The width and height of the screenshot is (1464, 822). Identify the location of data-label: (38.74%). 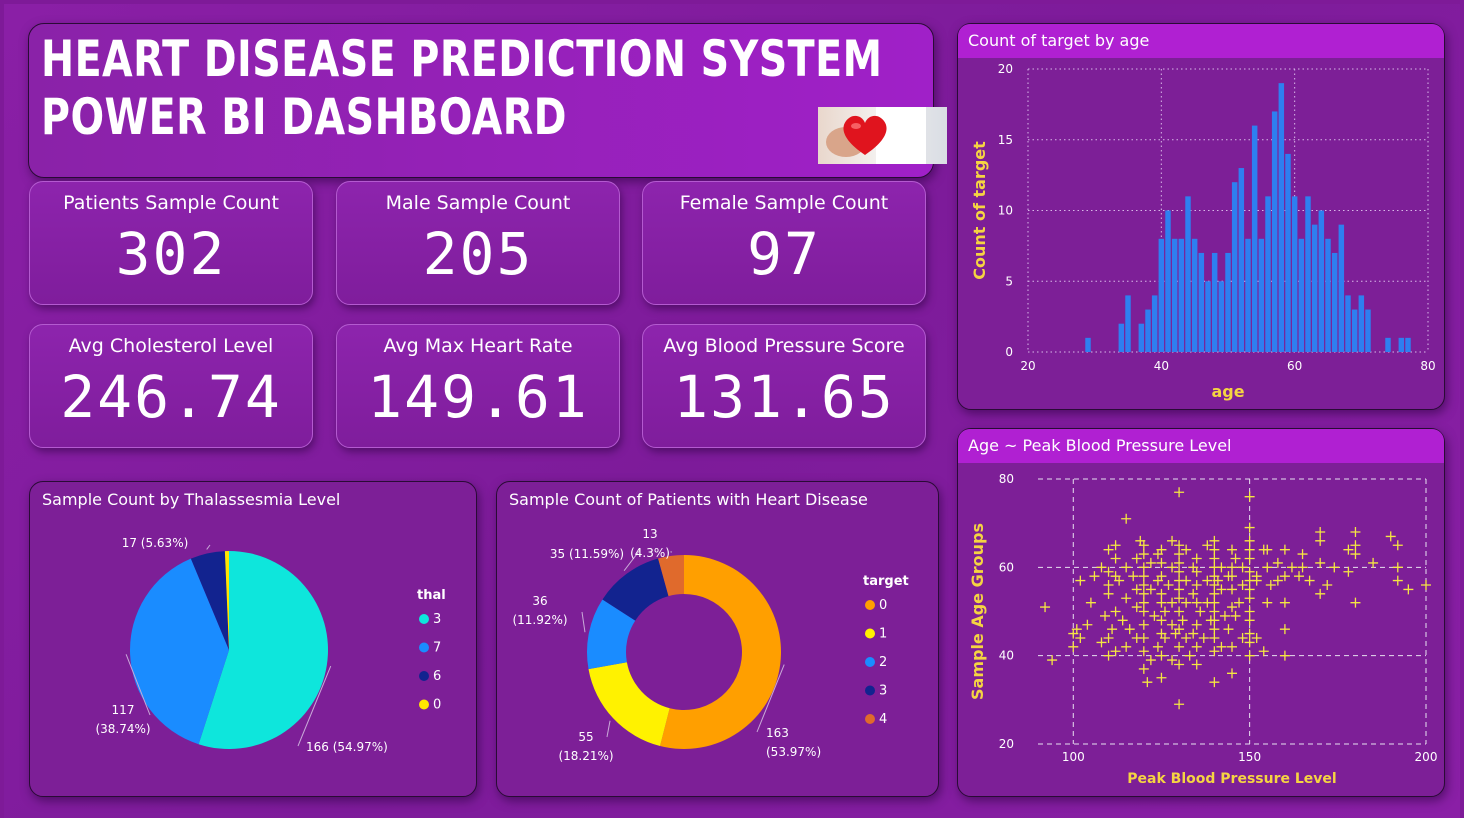
(122, 729).